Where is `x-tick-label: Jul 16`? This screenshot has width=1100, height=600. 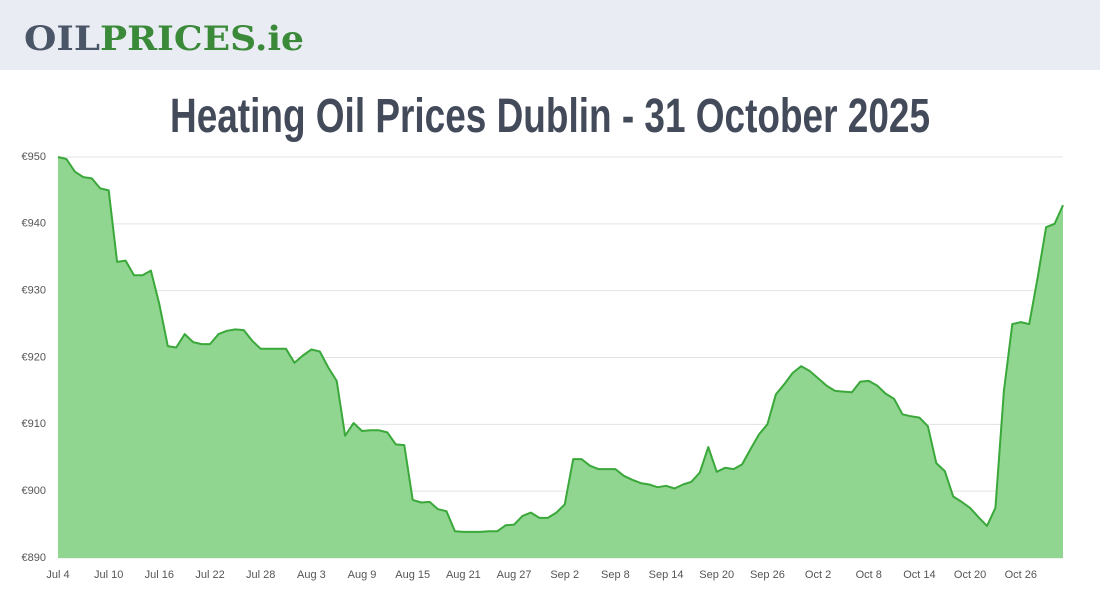
x-tick-label: Jul 16 is located at coordinates (159, 575).